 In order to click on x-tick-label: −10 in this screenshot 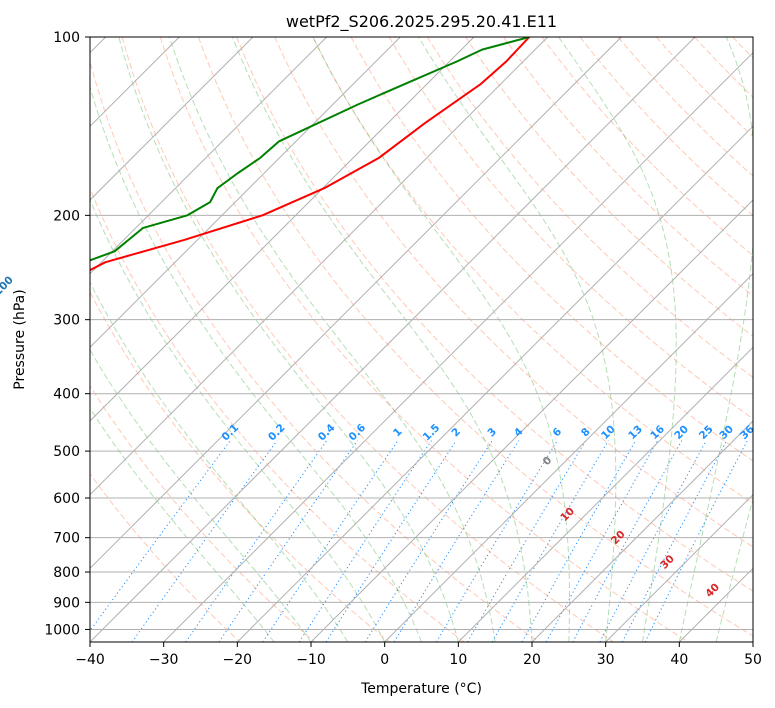, I will do `click(311, 660)`.